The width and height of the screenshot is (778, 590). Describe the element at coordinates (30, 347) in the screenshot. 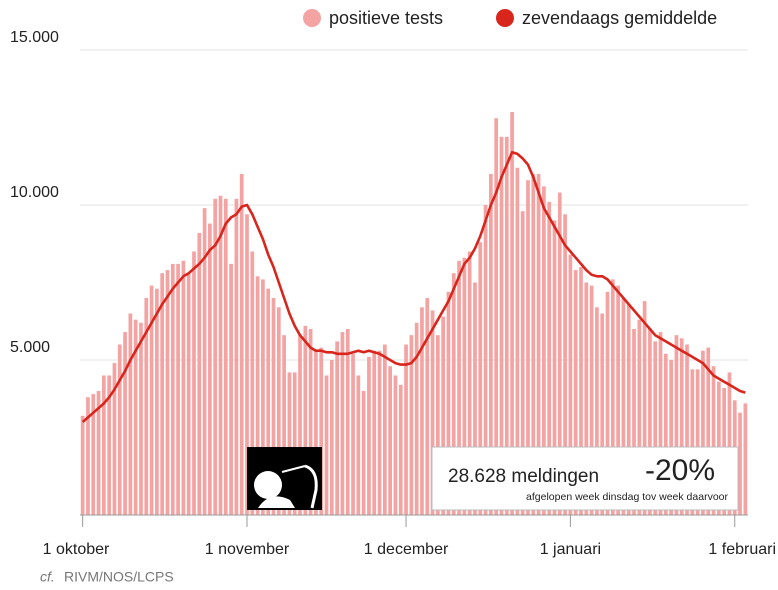

I see `y-tick-label: 5.000` at that location.